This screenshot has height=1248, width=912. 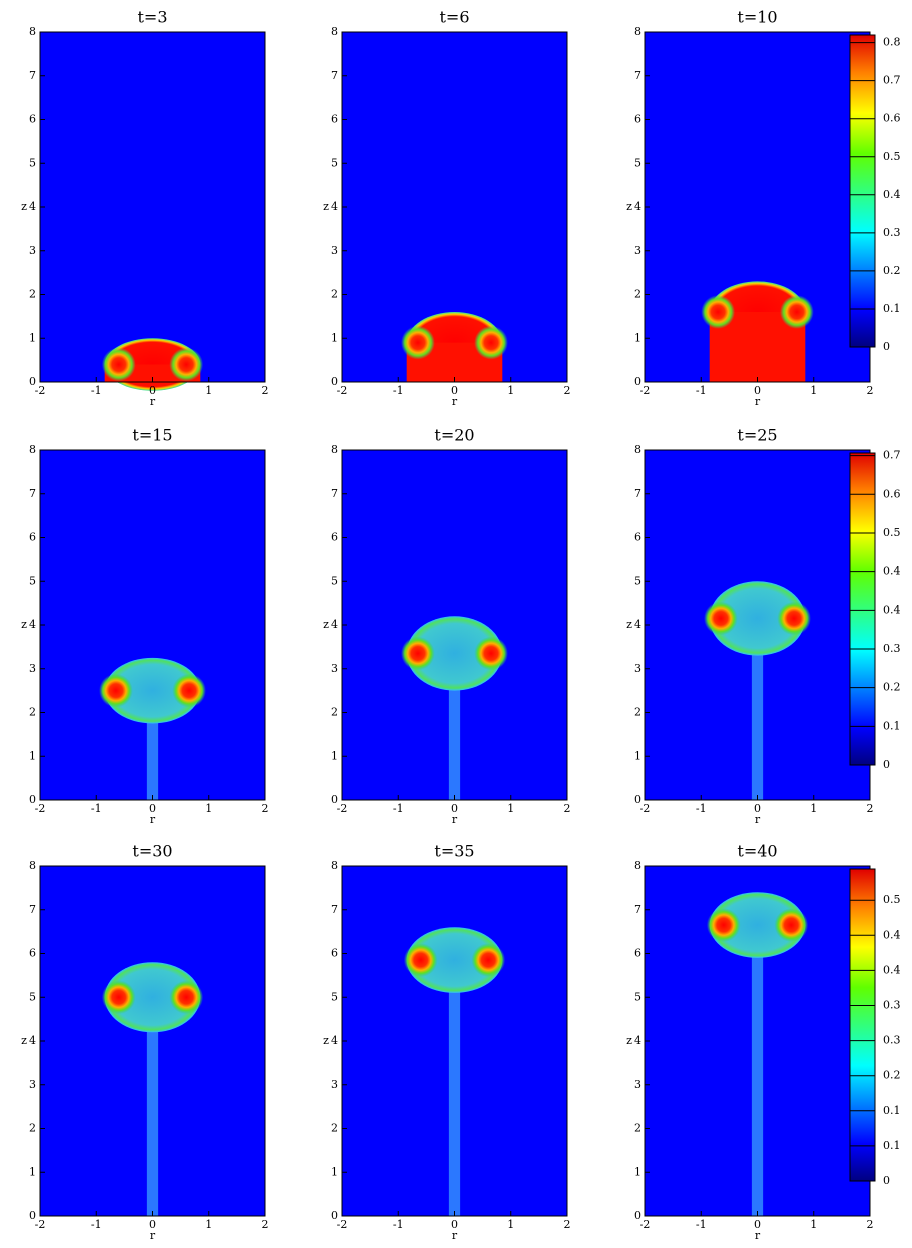 I want to click on x-tick-label: -2, so click(x=342, y=1224).